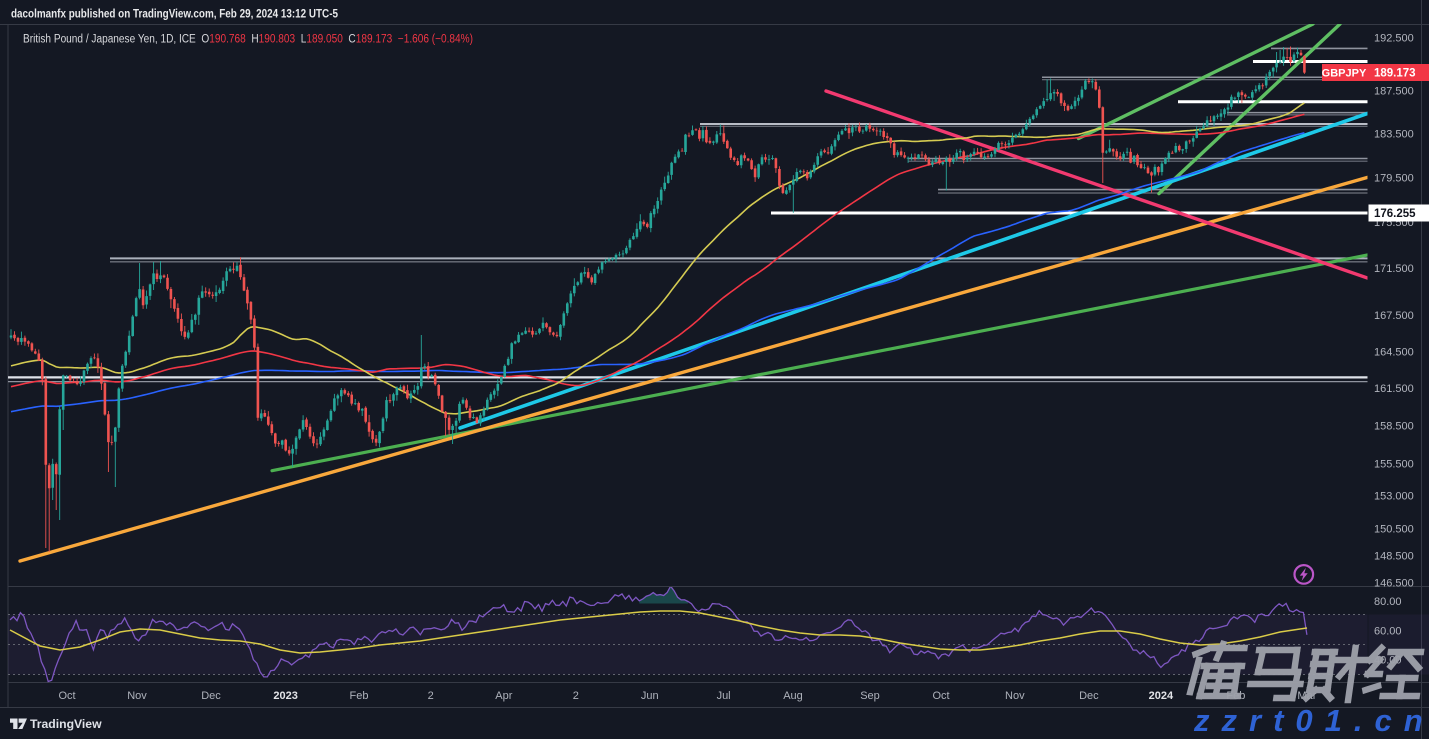  Describe the element at coordinates (1394, 316) in the screenshot. I see `svg-text: 167.500` at that location.